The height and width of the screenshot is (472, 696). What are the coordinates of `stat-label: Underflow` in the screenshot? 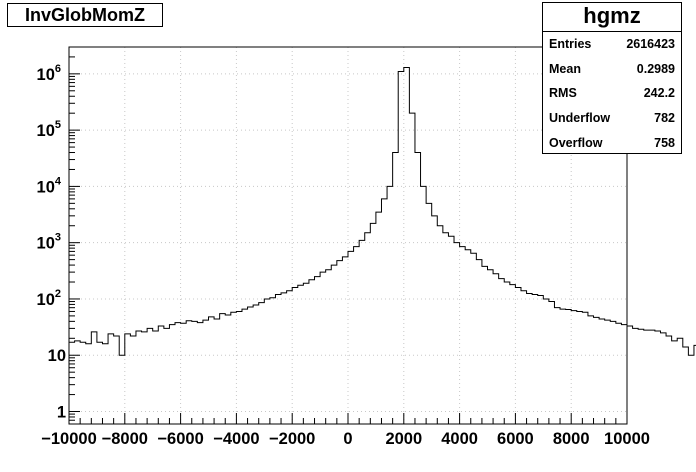 It's located at (580, 118).